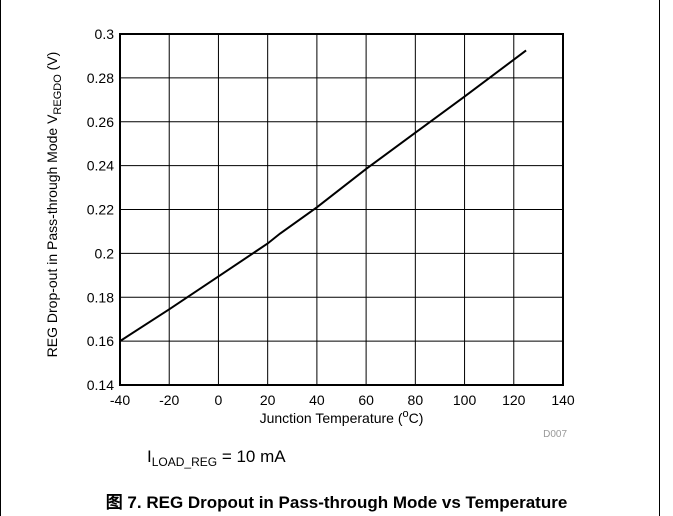 This screenshot has width=673, height=516. What do you see at coordinates (416, 400) in the screenshot?
I see `x-tick-label: 80` at bounding box center [416, 400].